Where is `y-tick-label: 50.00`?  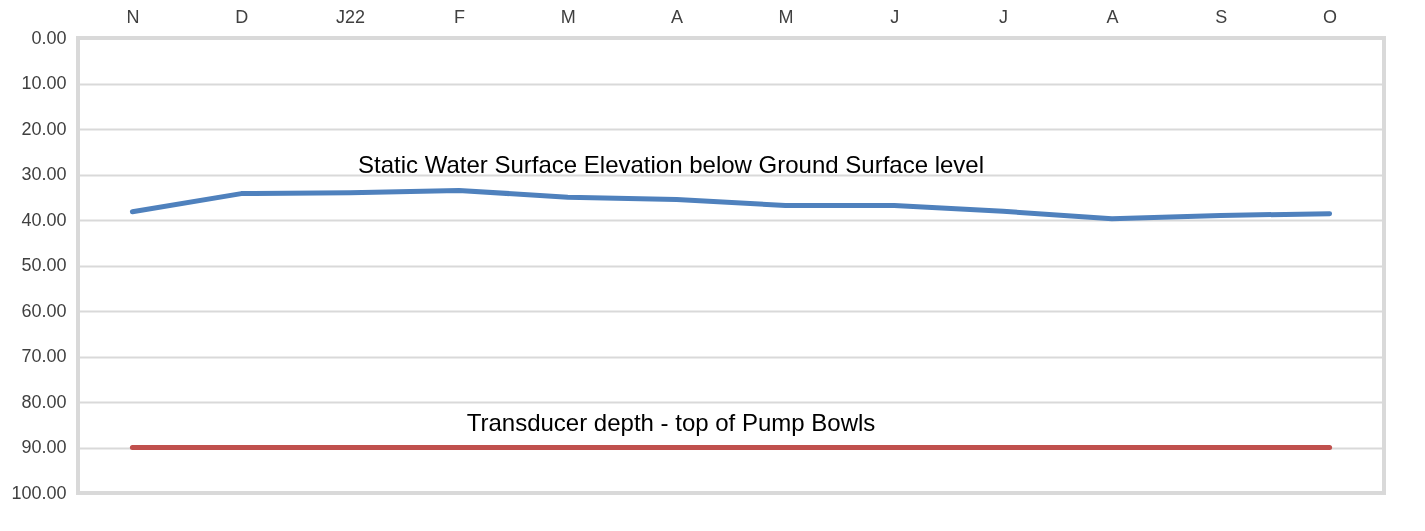 y-tick-label: 50.00 is located at coordinates (44, 265).